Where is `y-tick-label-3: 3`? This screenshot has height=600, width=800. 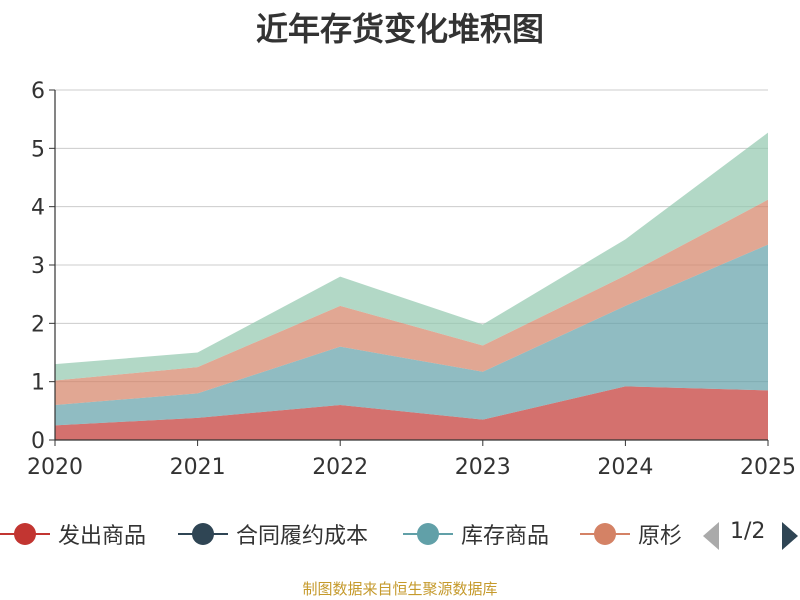 y-tick-label-3: 3 is located at coordinates (38, 266).